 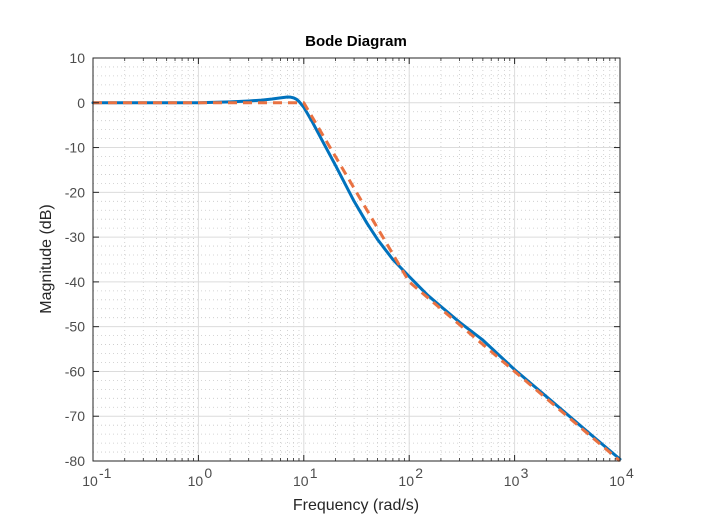 What do you see at coordinates (46, 258) in the screenshot?
I see `y-axis-label: Magnitude (dB)` at bounding box center [46, 258].